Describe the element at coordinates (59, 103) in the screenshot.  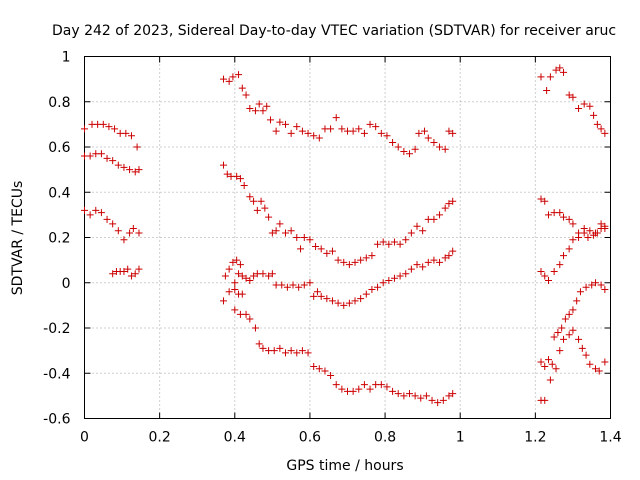
I see `y-tick-label: 0.8` at that location.